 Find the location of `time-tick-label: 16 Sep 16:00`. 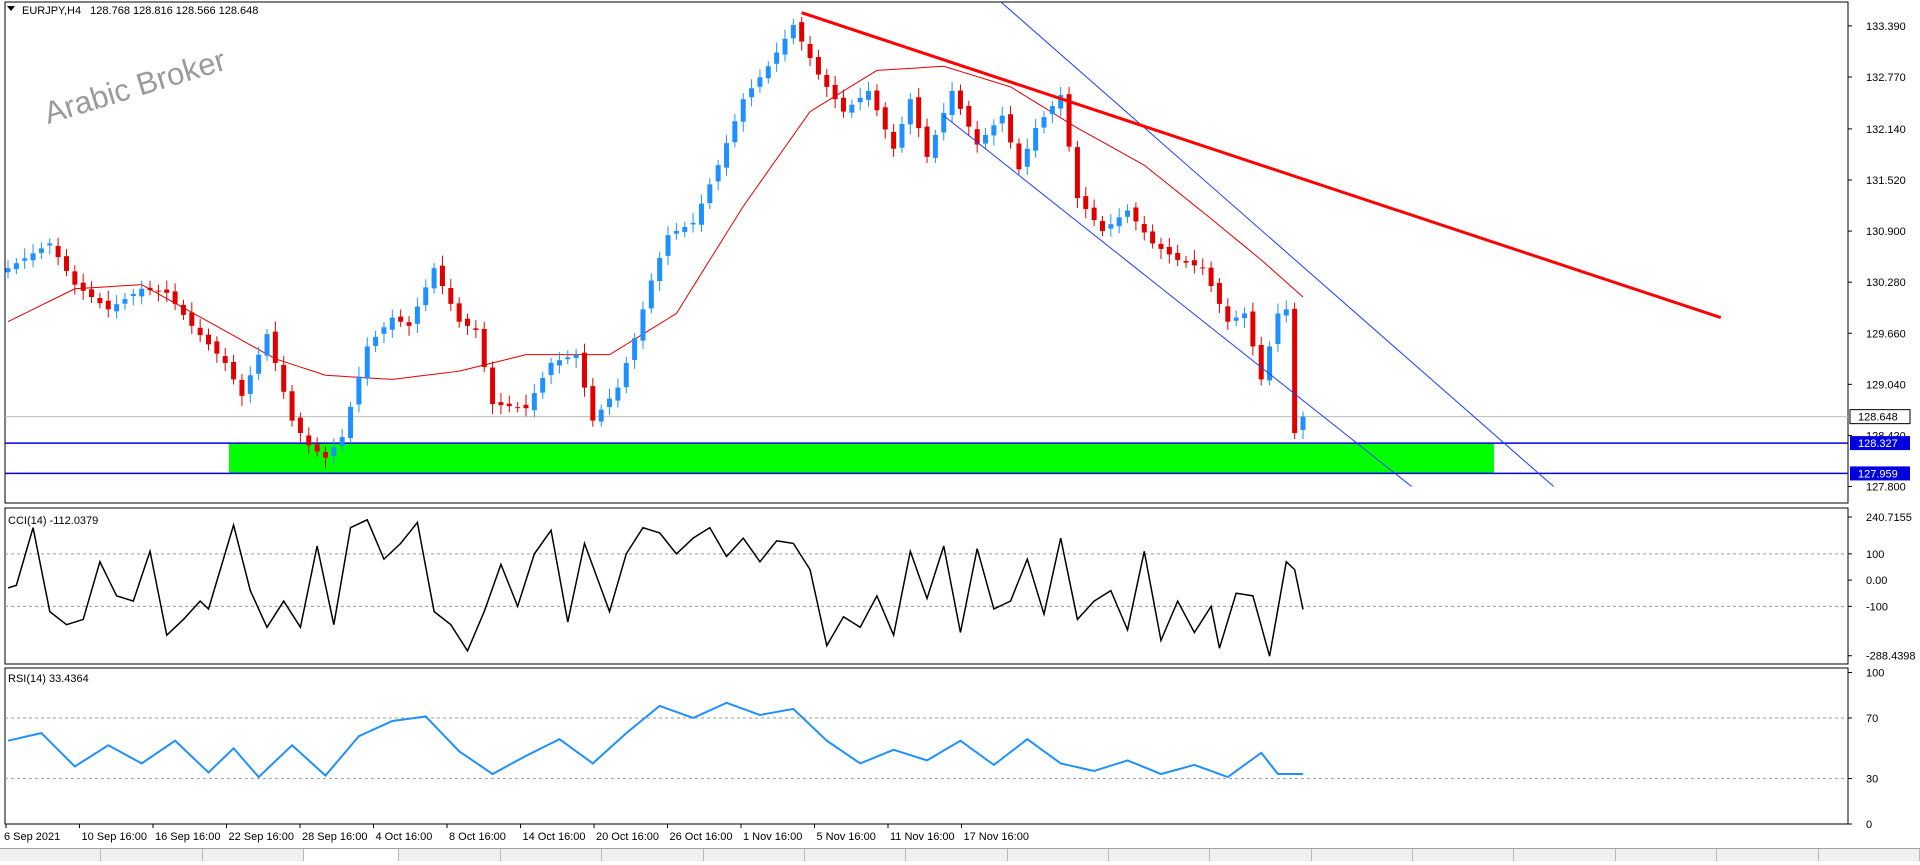

time-tick-label: 16 Sep 16:00 is located at coordinates (187, 837).